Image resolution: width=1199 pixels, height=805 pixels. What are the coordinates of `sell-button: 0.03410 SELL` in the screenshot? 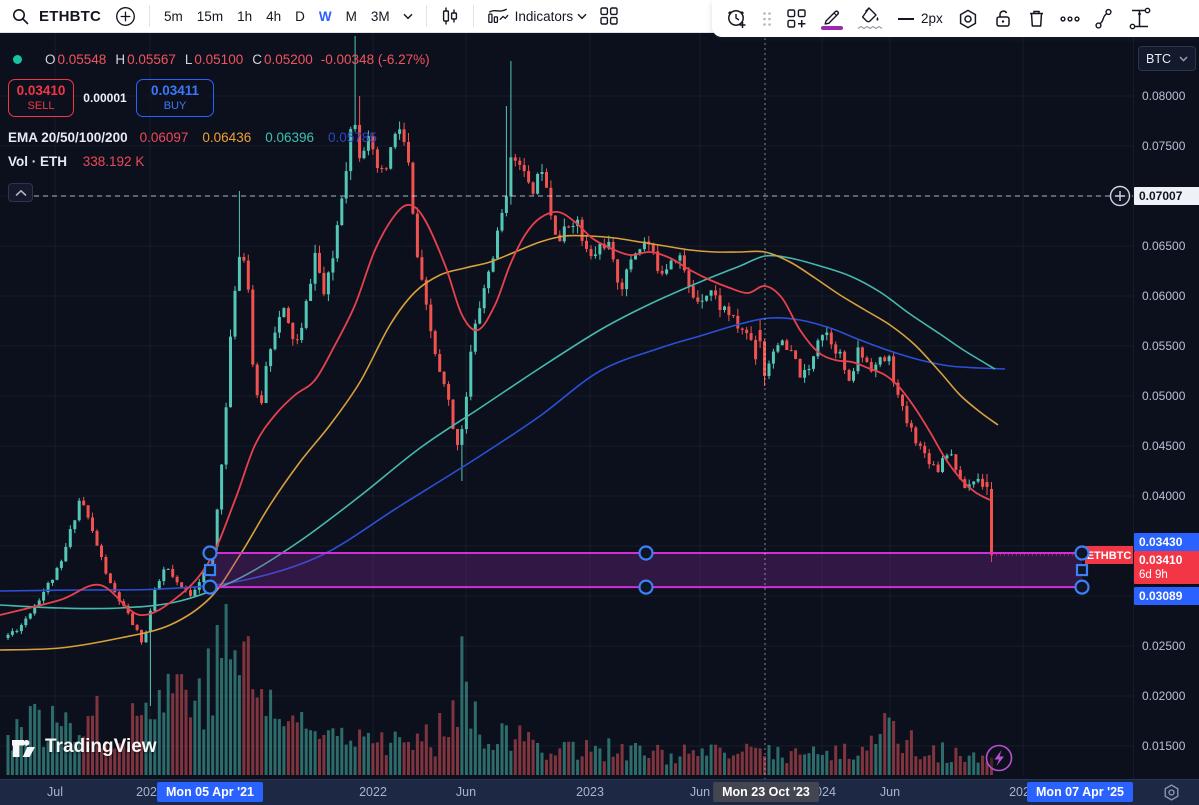 It's located at (41, 98).